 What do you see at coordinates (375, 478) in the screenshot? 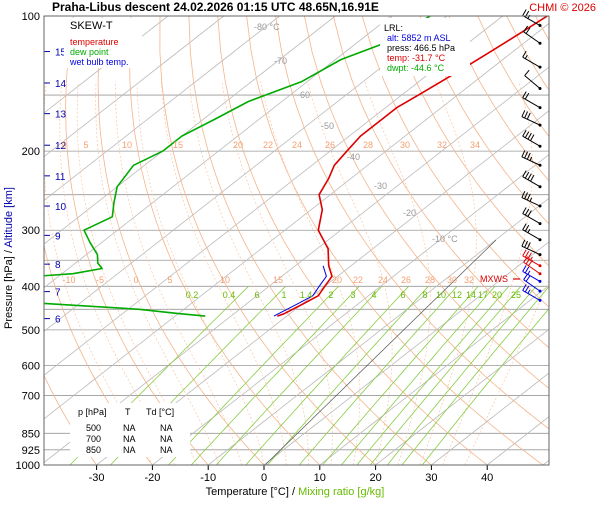
I see `temperature-tick-label: 20` at bounding box center [375, 478].